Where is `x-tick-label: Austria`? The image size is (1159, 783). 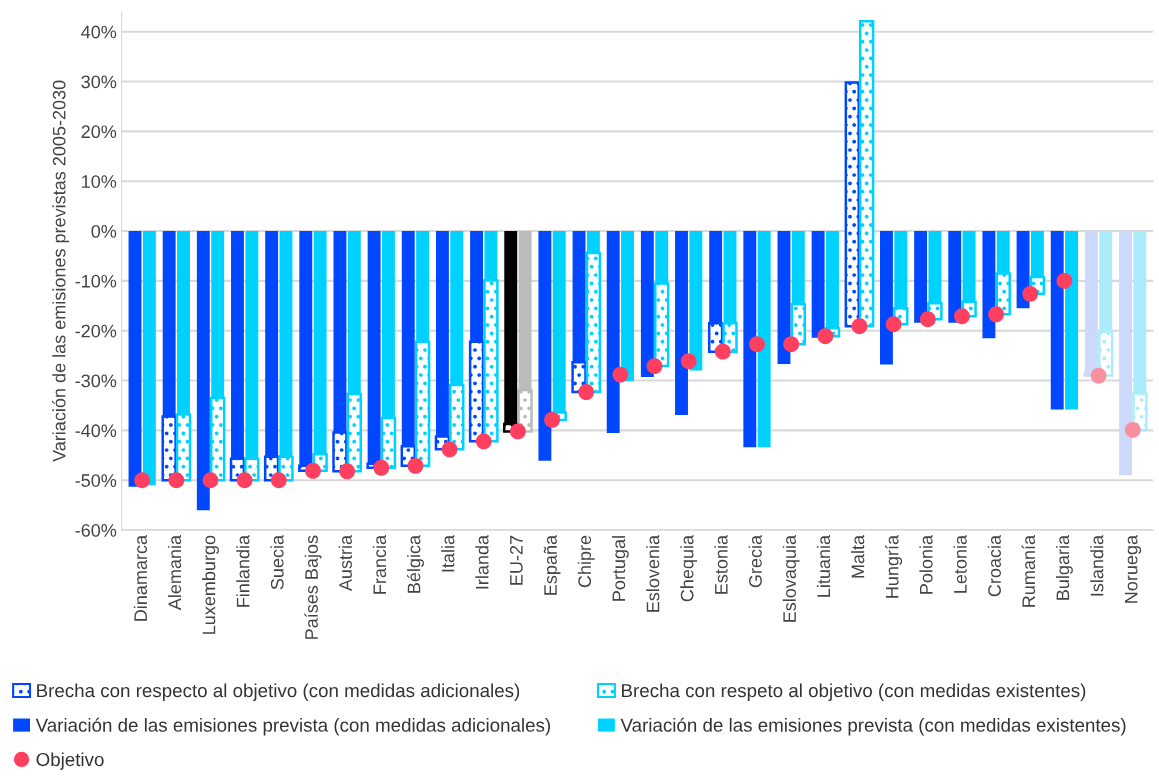
x-tick-label: Austria is located at coordinates (345, 563).